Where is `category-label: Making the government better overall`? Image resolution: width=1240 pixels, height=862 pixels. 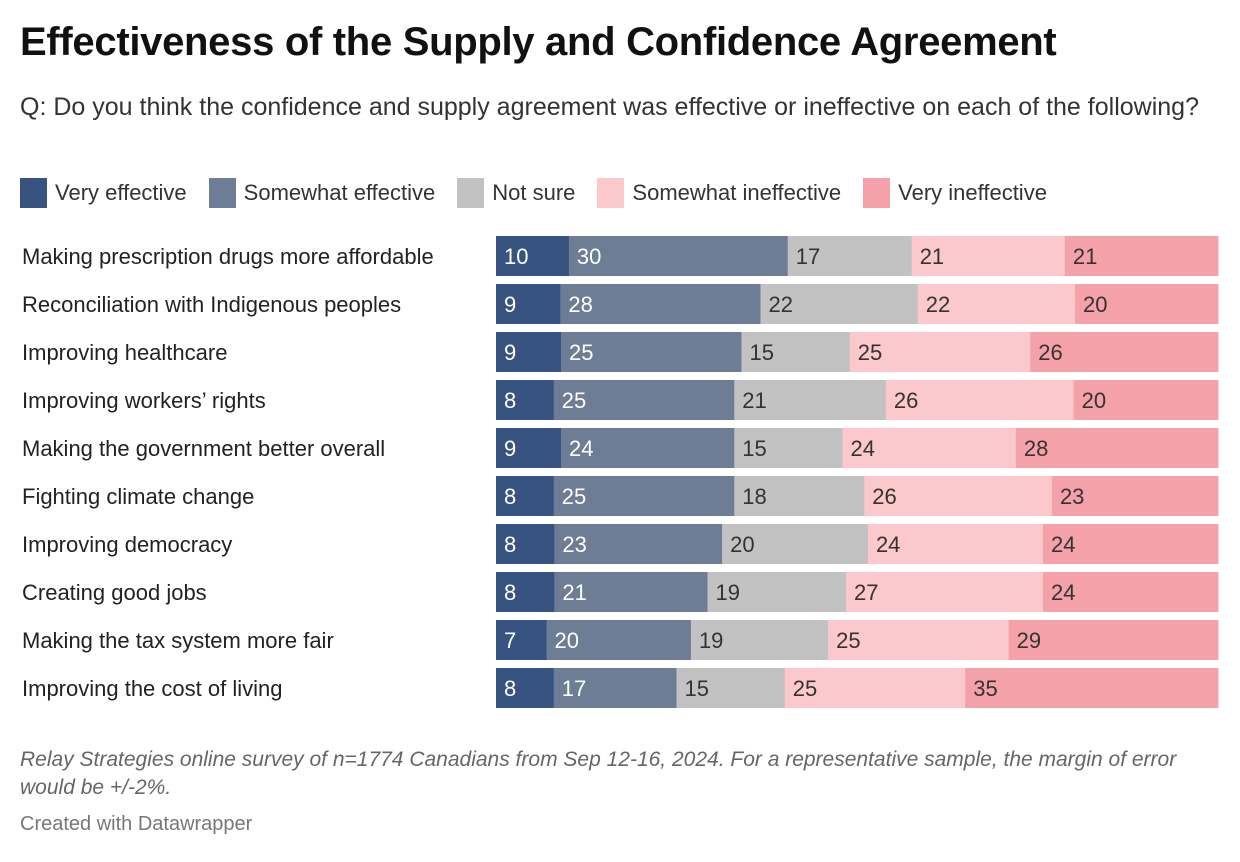
category-label: Making the government better overall is located at coordinates (203, 448).